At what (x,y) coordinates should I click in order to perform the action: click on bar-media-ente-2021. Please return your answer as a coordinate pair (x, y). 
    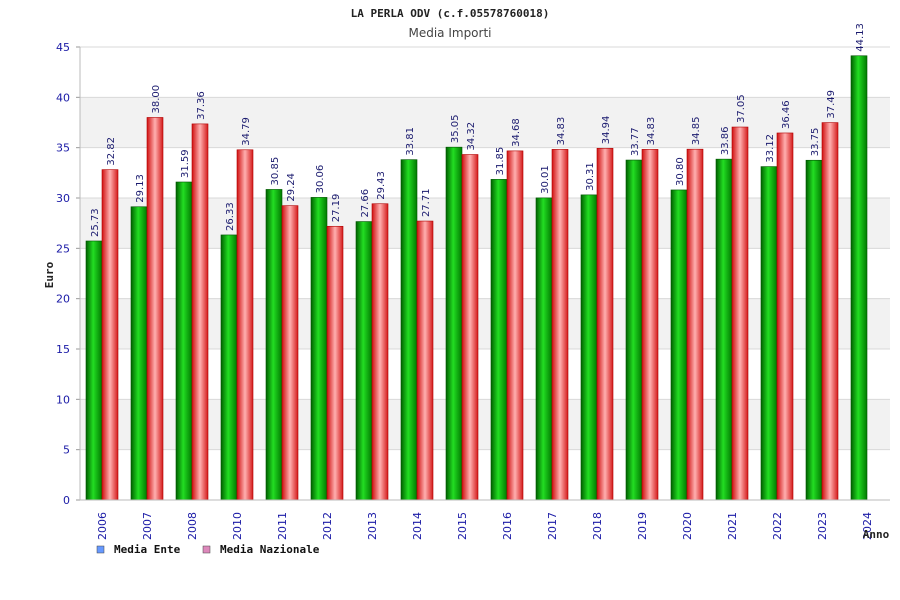
    Looking at the image, I should click on (724, 329).